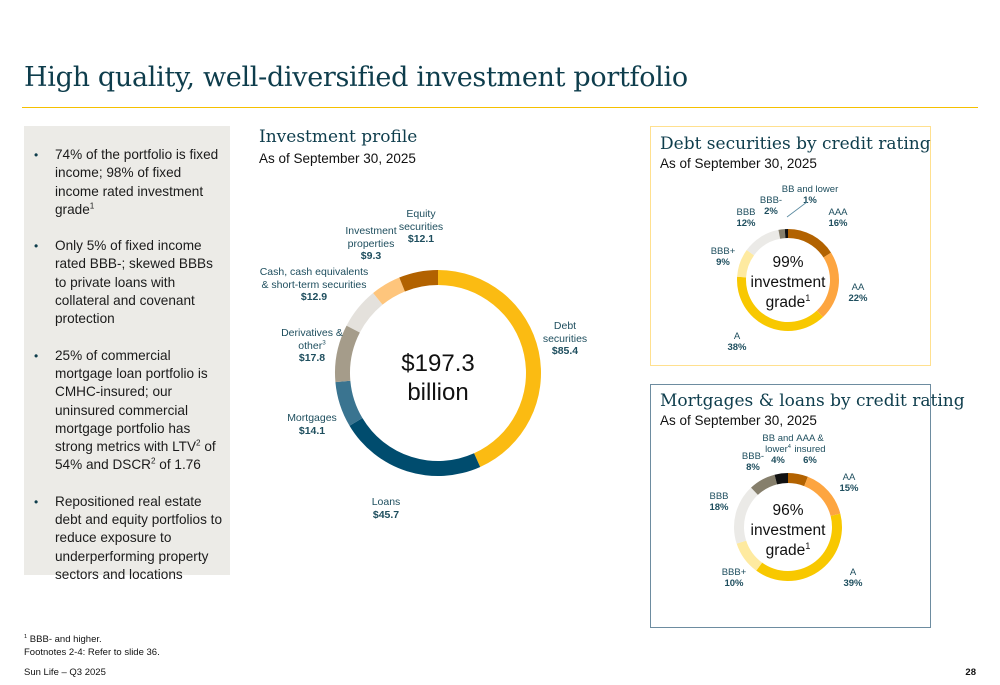 The width and height of the screenshot is (1000, 685). What do you see at coordinates (719, 502) in the screenshot?
I see `mort-label-bbb: BBB 18%` at bounding box center [719, 502].